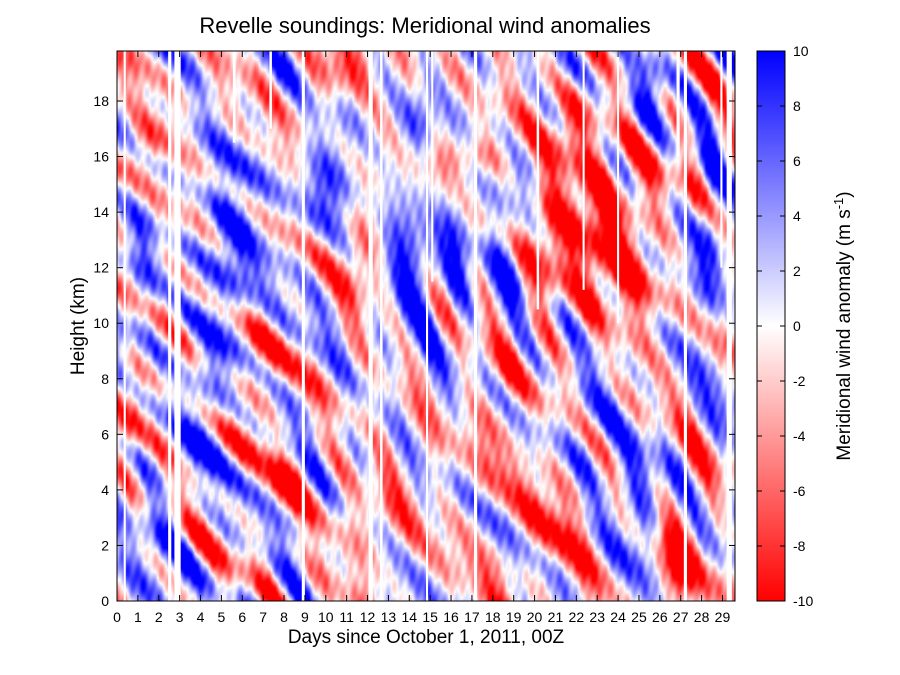 This screenshot has height=675, width=900. What do you see at coordinates (159, 617) in the screenshot?
I see `x-tick-label: 2` at bounding box center [159, 617].